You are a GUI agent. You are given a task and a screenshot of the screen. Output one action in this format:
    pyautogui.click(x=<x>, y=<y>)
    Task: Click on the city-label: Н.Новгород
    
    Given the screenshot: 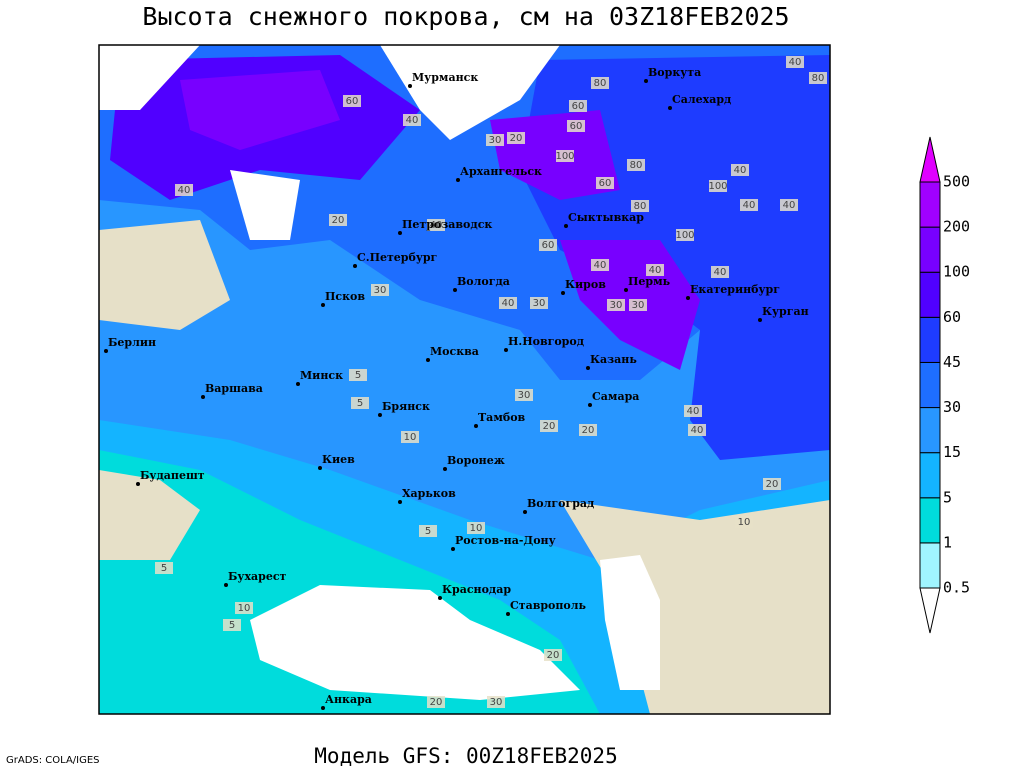 What is the action you would take?
    pyautogui.click(x=546, y=341)
    